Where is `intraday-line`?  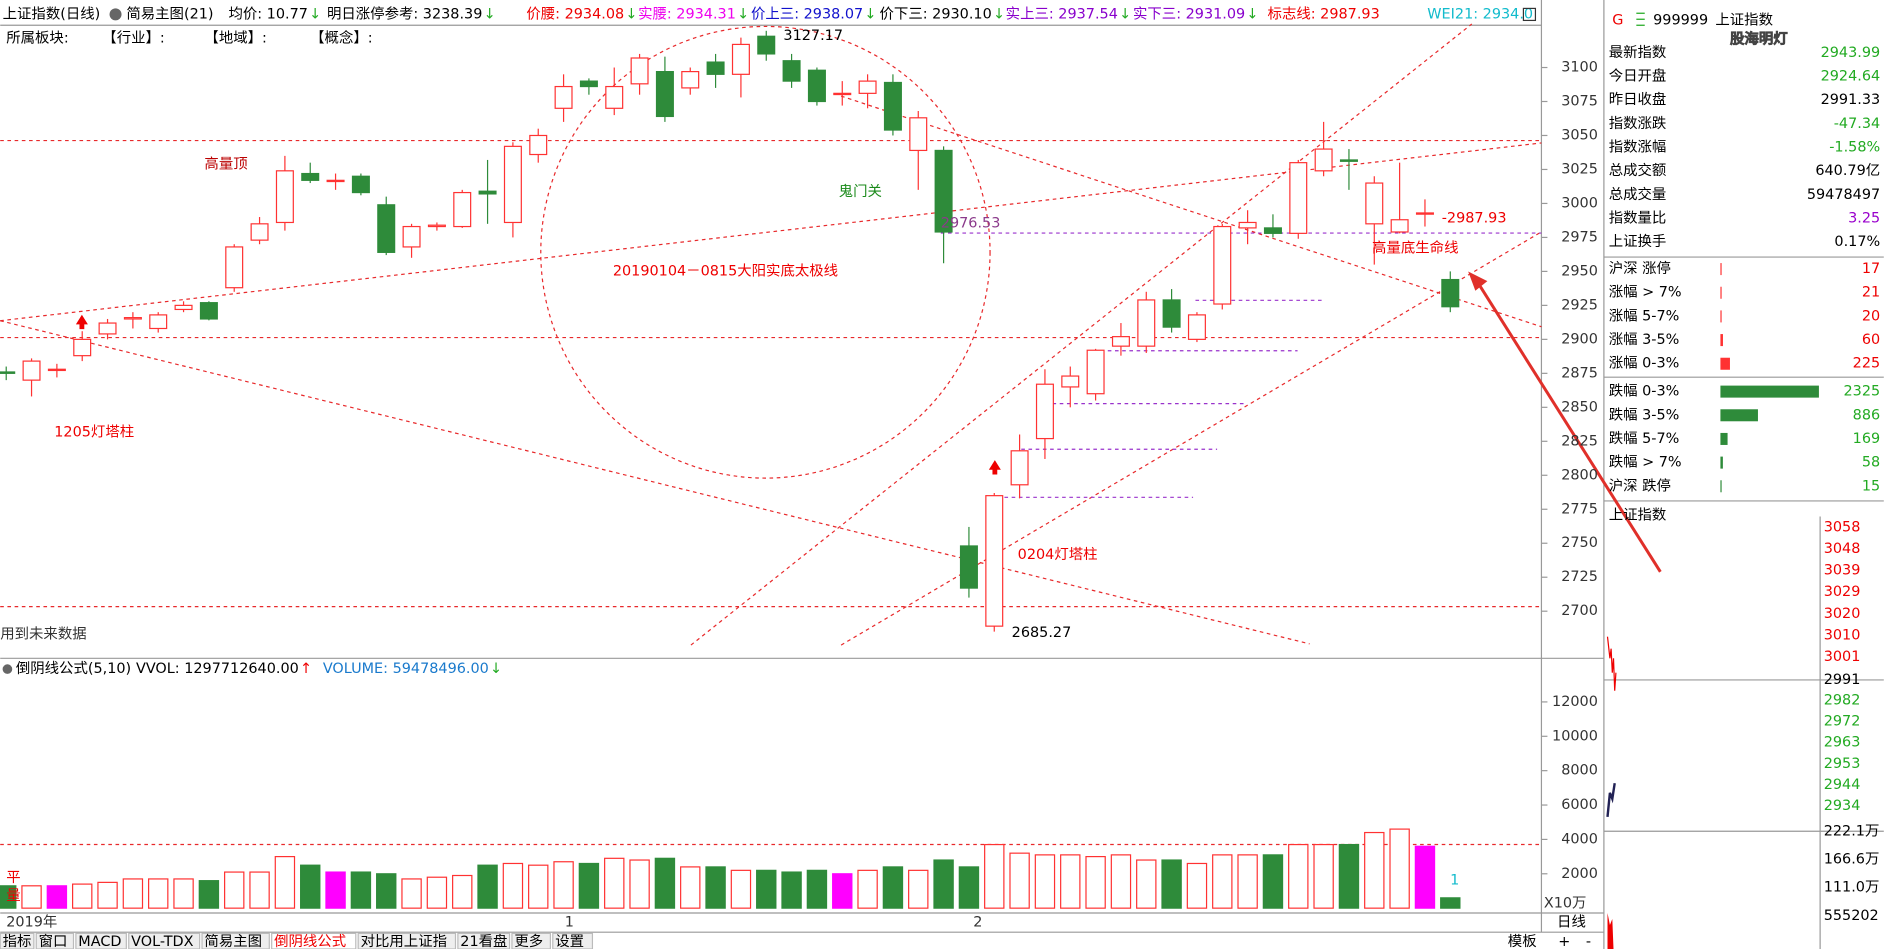 intraday-line is located at coordinates (1611, 800).